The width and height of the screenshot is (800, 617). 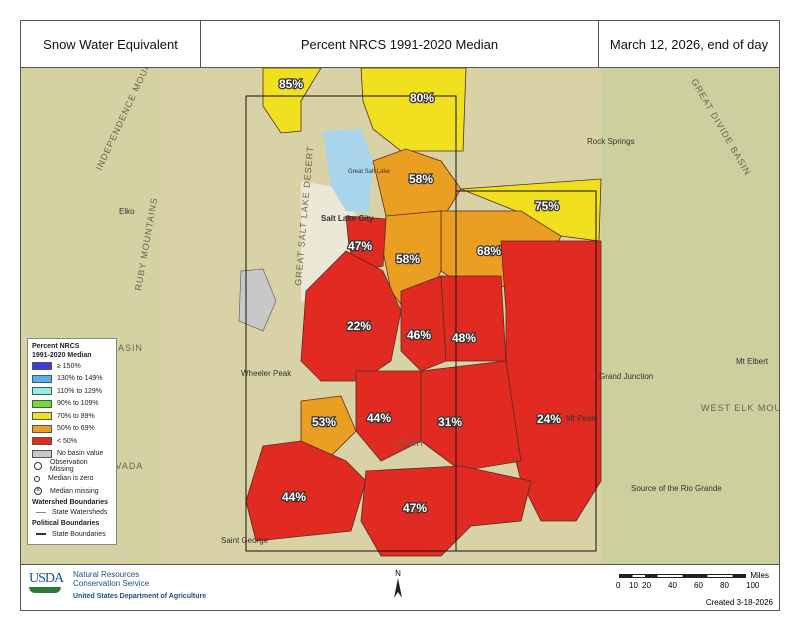 What do you see at coordinates (80, 454) in the screenshot?
I see `legend-label: No basin value` at bounding box center [80, 454].